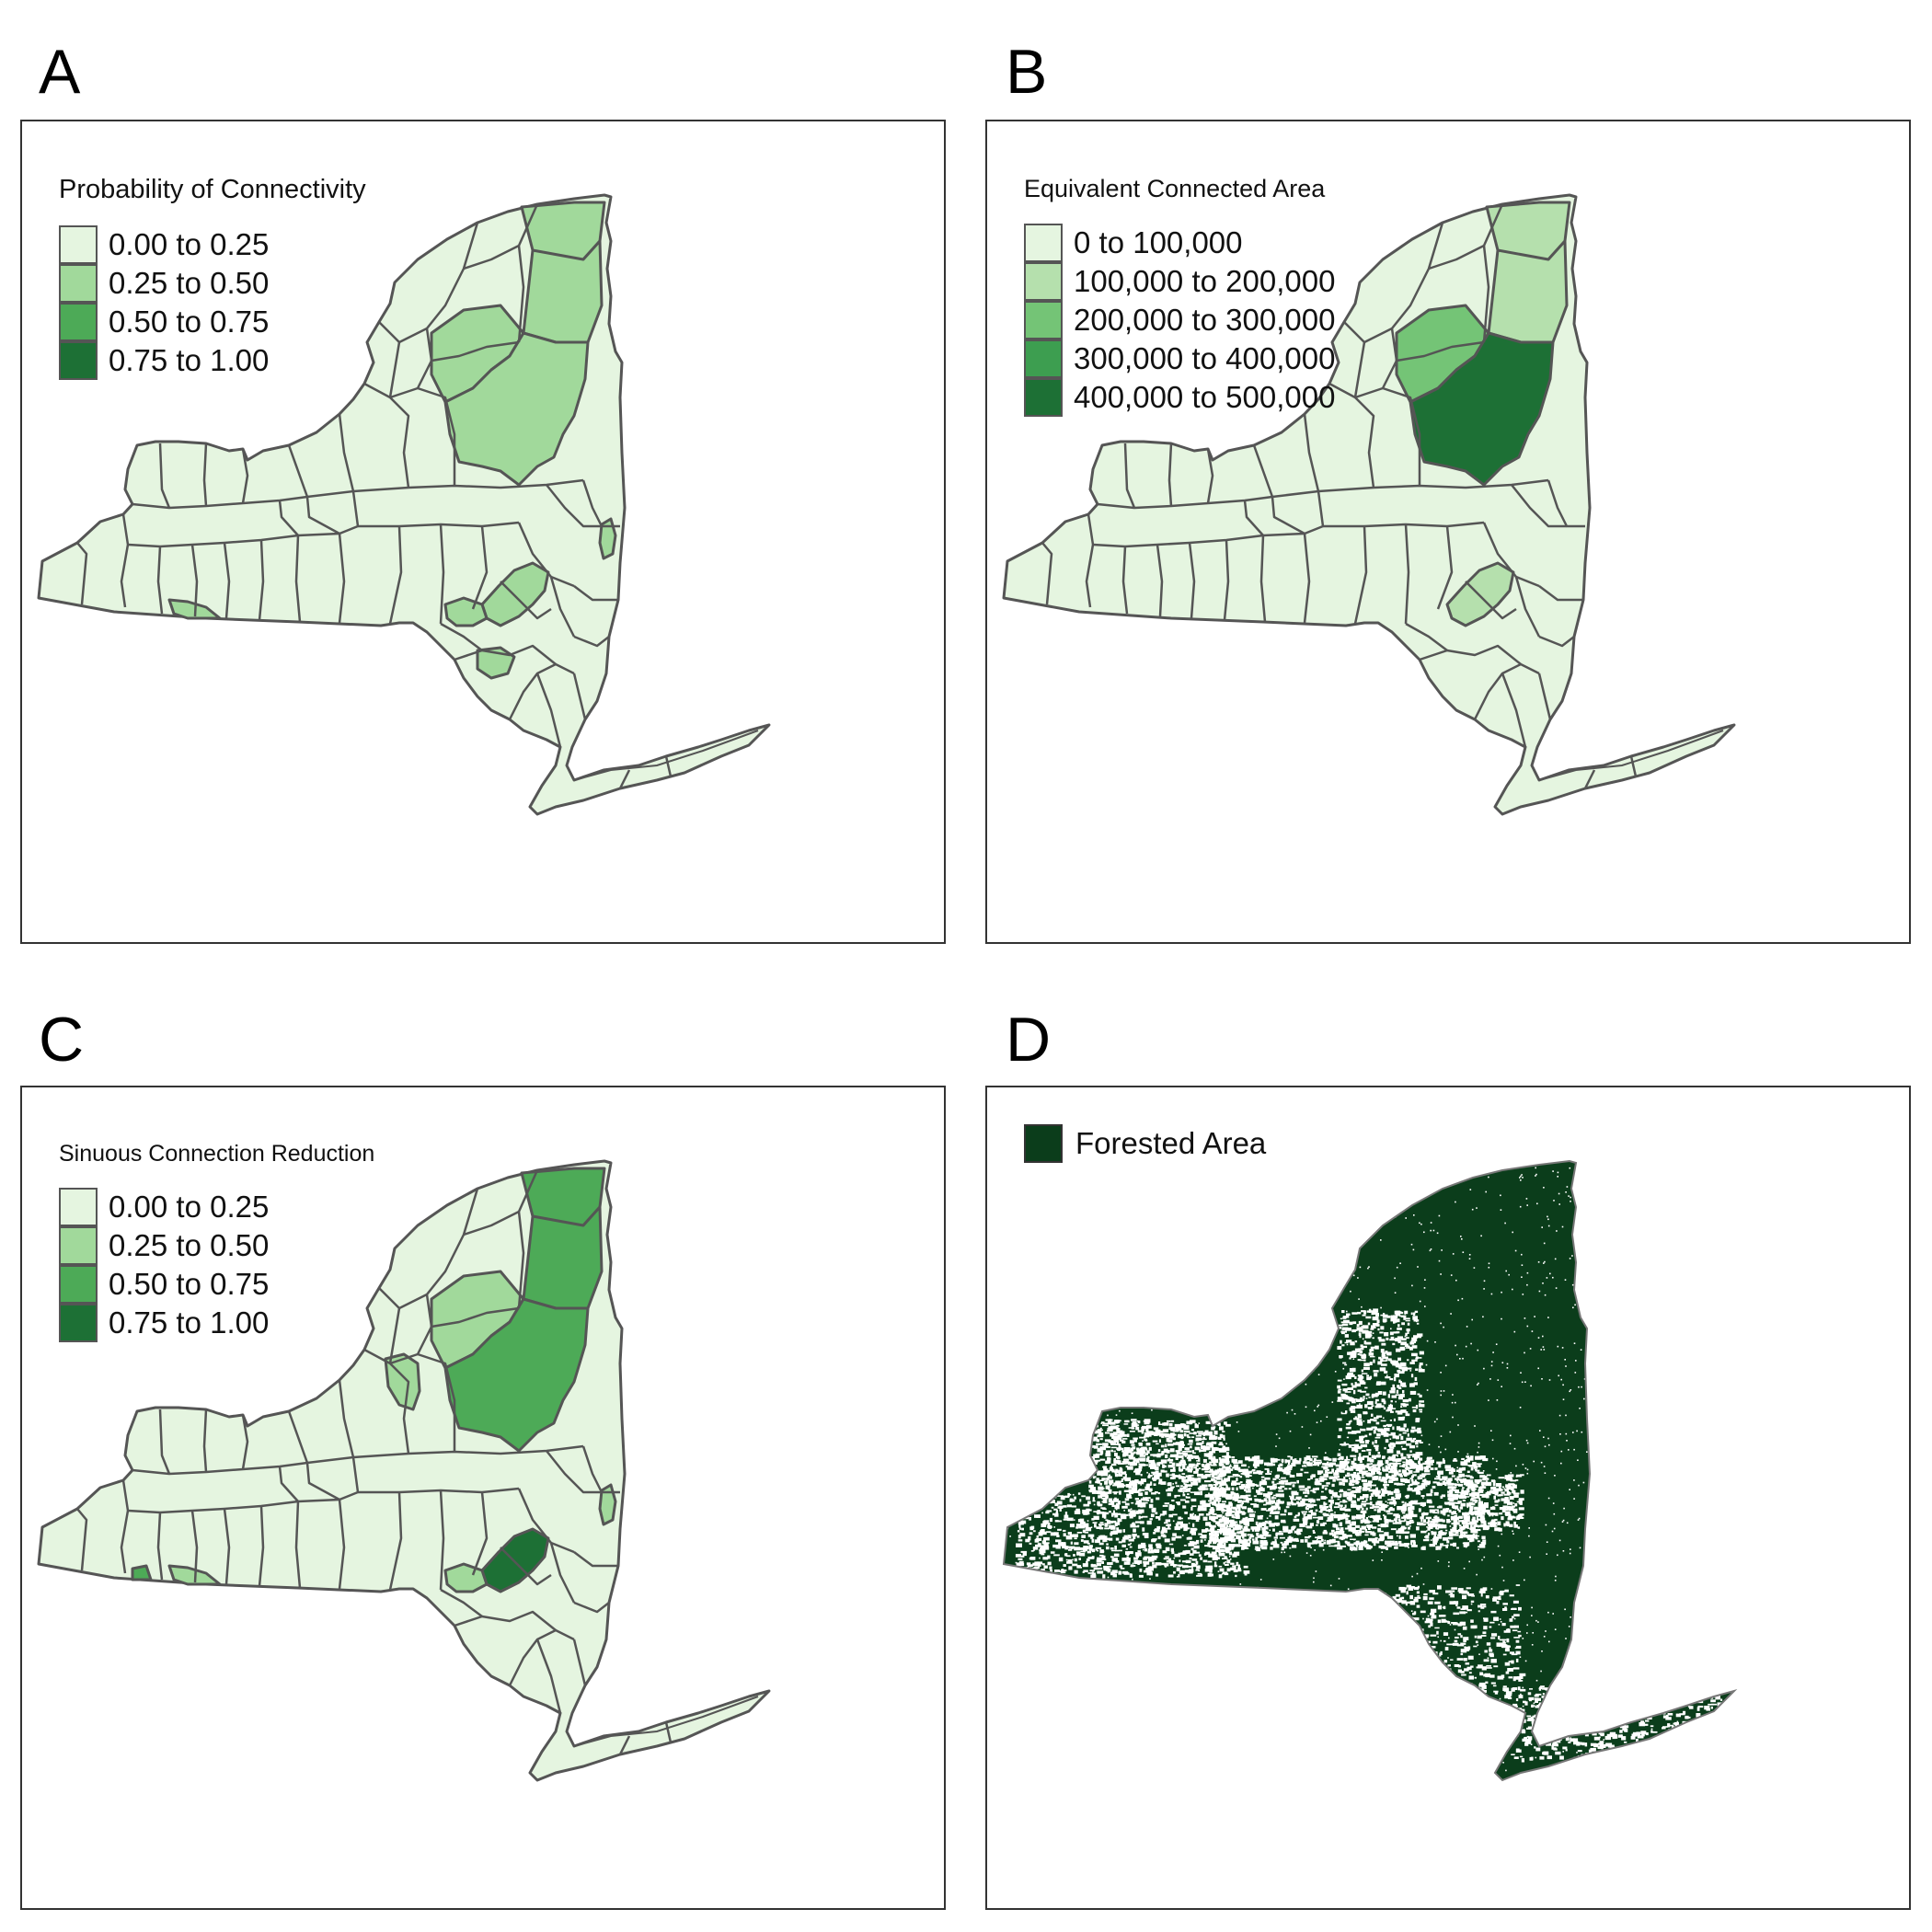 This screenshot has width=1932, height=1932. What do you see at coordinates (1179, 281) in the screenshot?
I see `legend-item: 100,000 to 200,000` at bounding box center [1179, 281].